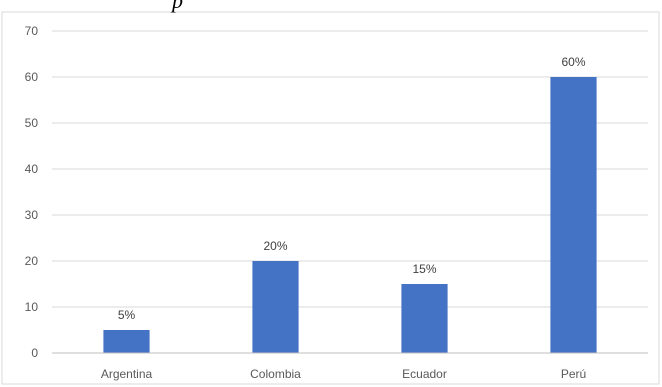  Describe the element at coordinates (424, 269) in the screenshot. I see `data-label: 15%` at that location.